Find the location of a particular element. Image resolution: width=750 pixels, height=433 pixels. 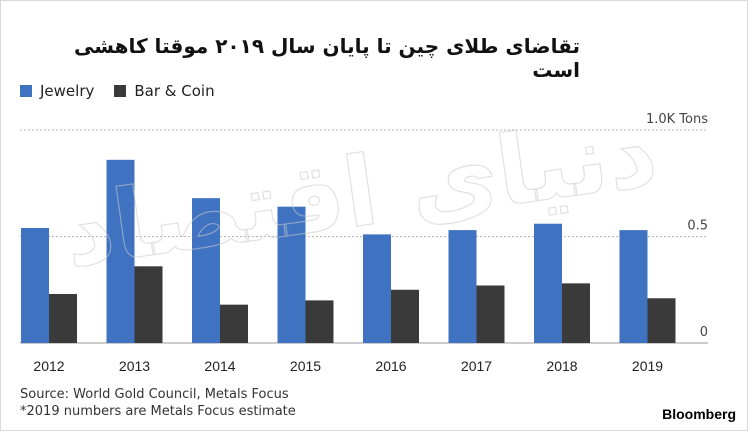

bar-jewelry-2016 is located at coordinates (377, 288).